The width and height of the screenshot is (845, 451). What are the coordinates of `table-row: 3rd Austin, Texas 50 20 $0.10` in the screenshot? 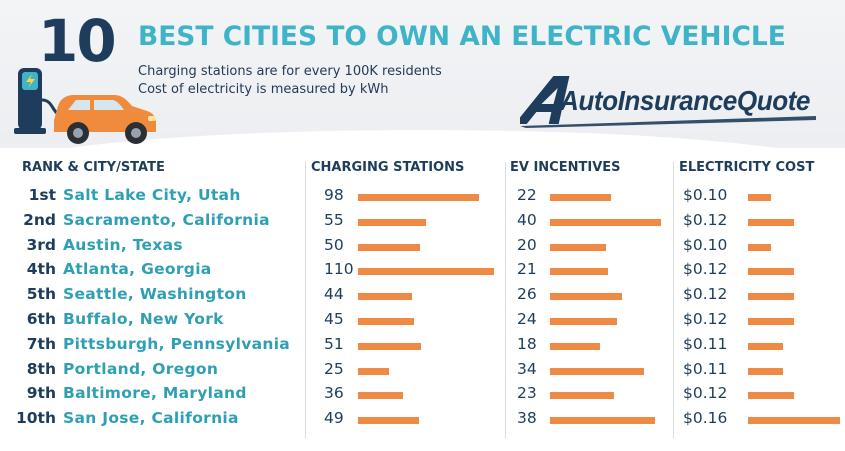 It's located at (422, 248).